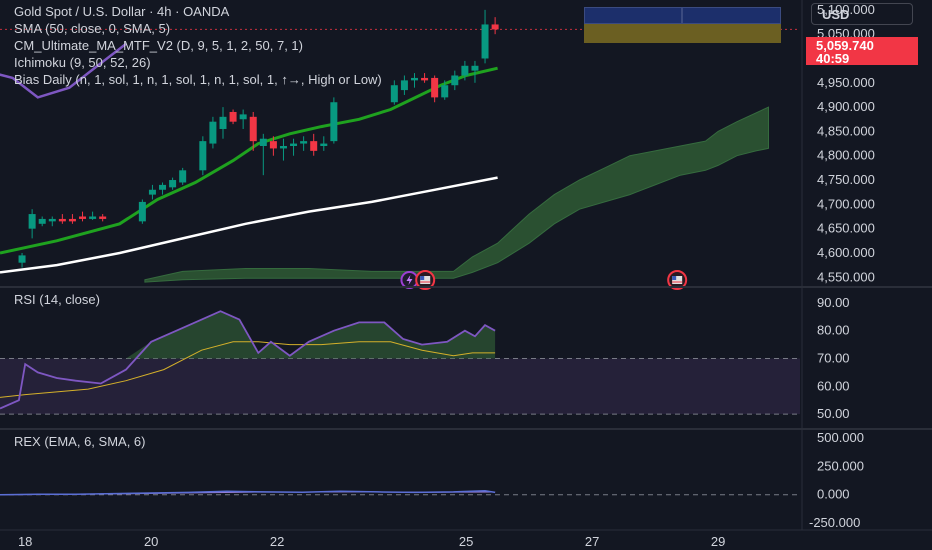  What do you see at coordinates (845, 45) in the screenshot?
I see `last-price: 5,059.740` at bounding box center [845, 45].